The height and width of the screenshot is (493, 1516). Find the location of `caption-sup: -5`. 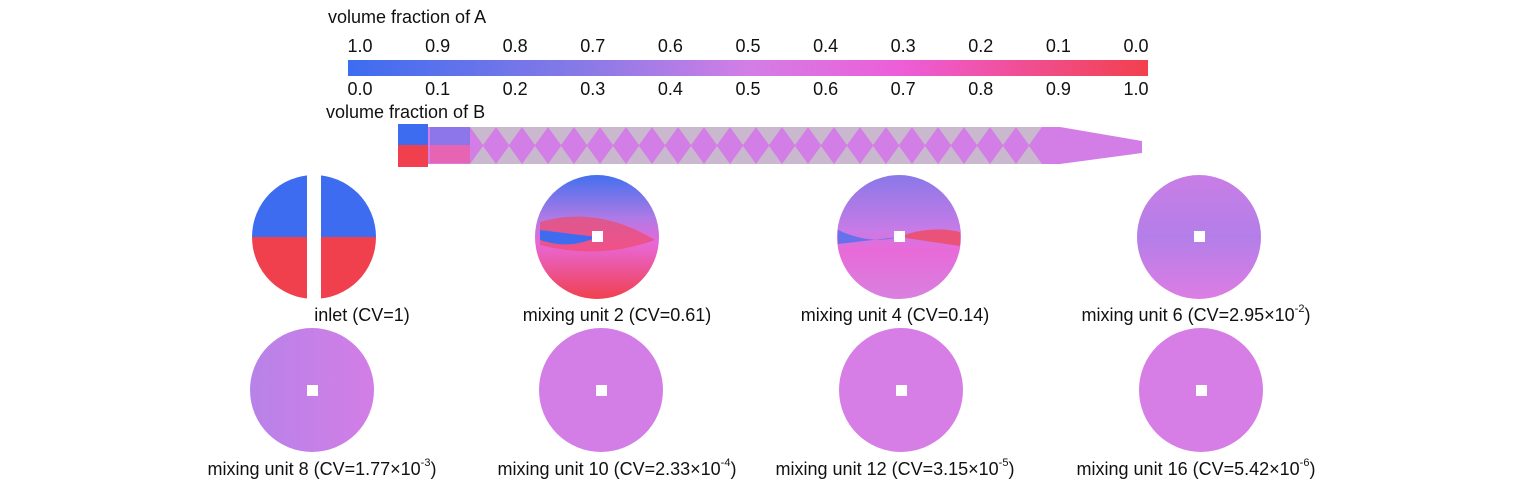

caption-sup: -5 is located at coordinates (1004, 463).